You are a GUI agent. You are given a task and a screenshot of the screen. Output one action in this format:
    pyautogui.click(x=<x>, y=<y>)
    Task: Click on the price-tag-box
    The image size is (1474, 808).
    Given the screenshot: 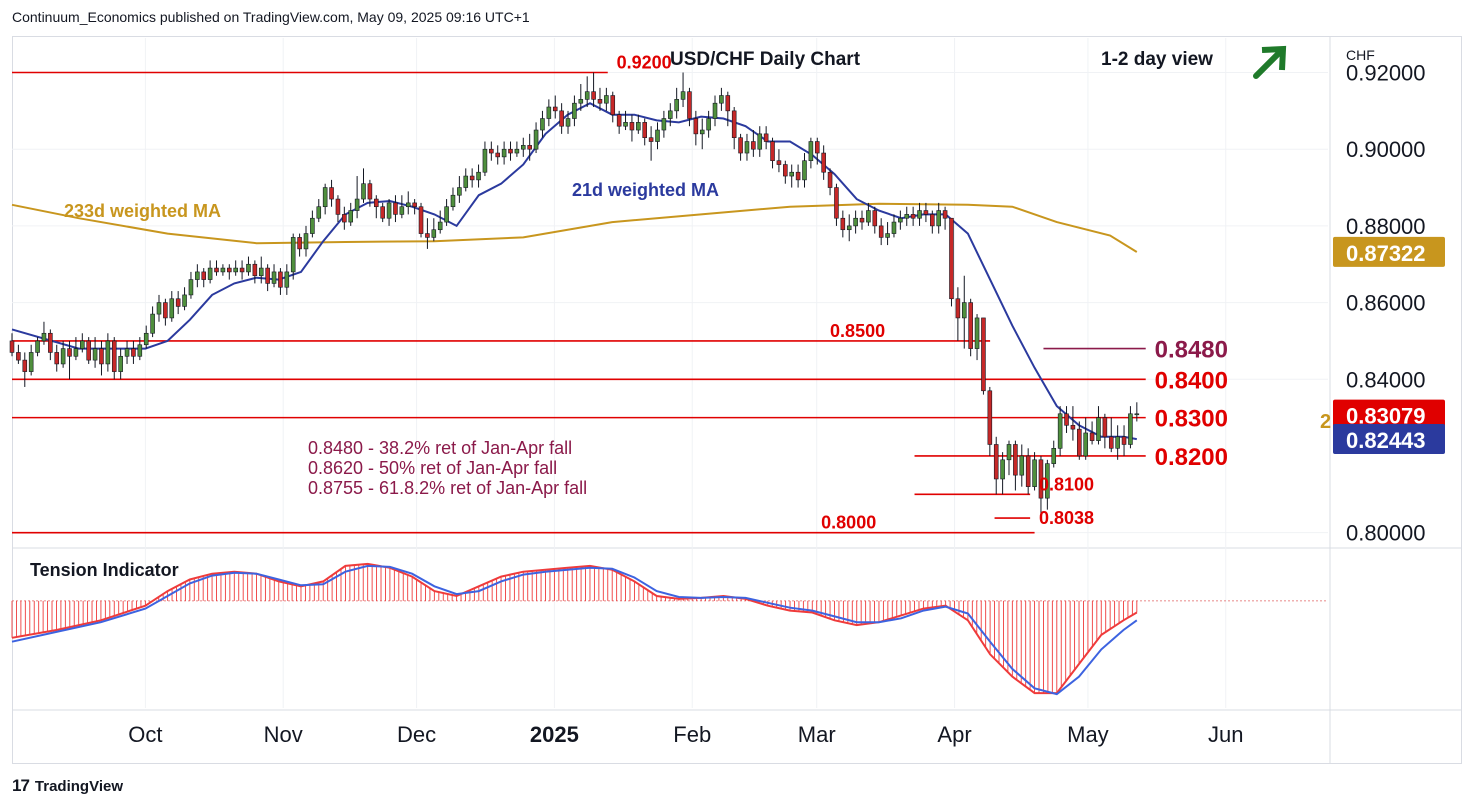 What is the action you would take?
    pyautogui.click(x=1389, y=438)
    